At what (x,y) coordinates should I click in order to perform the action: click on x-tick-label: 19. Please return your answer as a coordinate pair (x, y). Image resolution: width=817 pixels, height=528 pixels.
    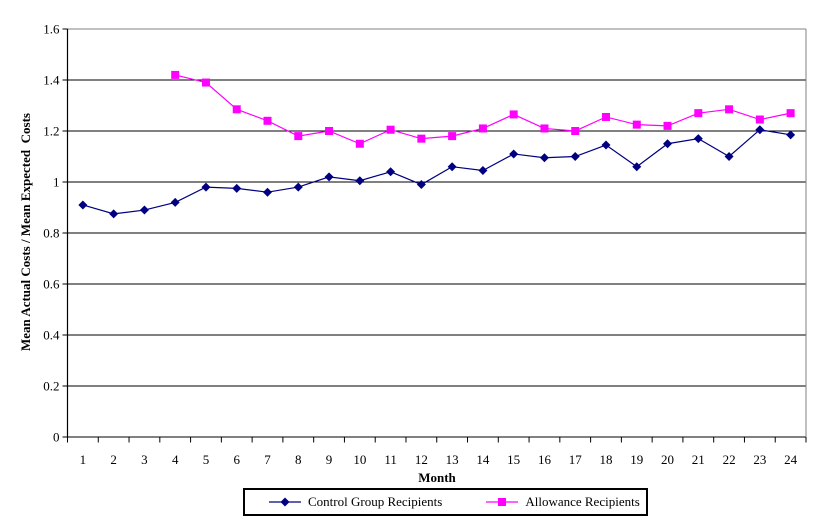
    Looking at the image, I should click on (636, 459).